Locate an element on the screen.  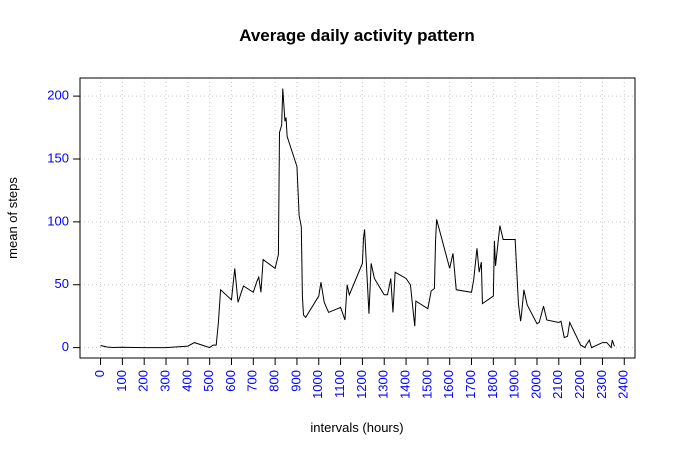
x-tick-label: 2200 is located at coordinates (579, 384).